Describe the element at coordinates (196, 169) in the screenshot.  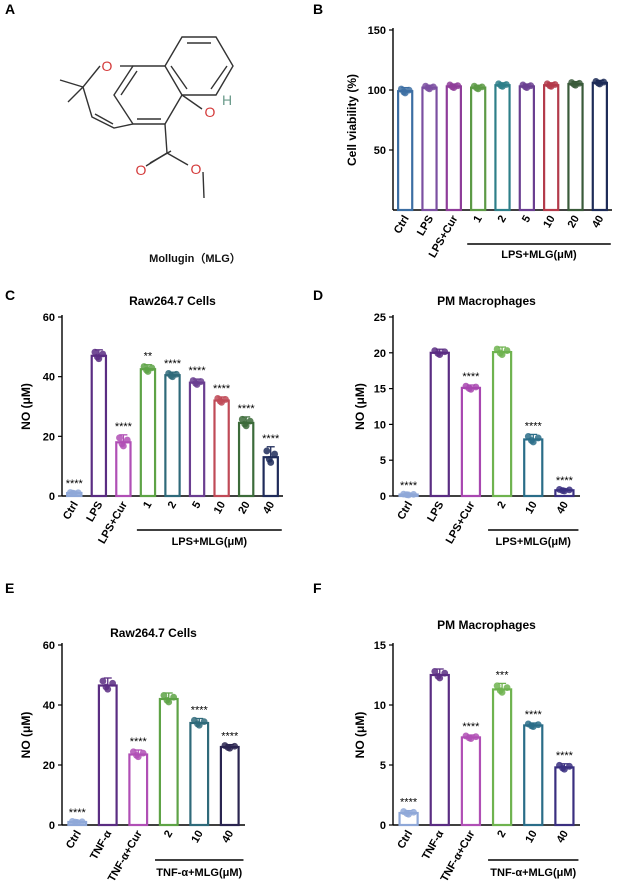
I see `atom-o-ester: O` at that location.